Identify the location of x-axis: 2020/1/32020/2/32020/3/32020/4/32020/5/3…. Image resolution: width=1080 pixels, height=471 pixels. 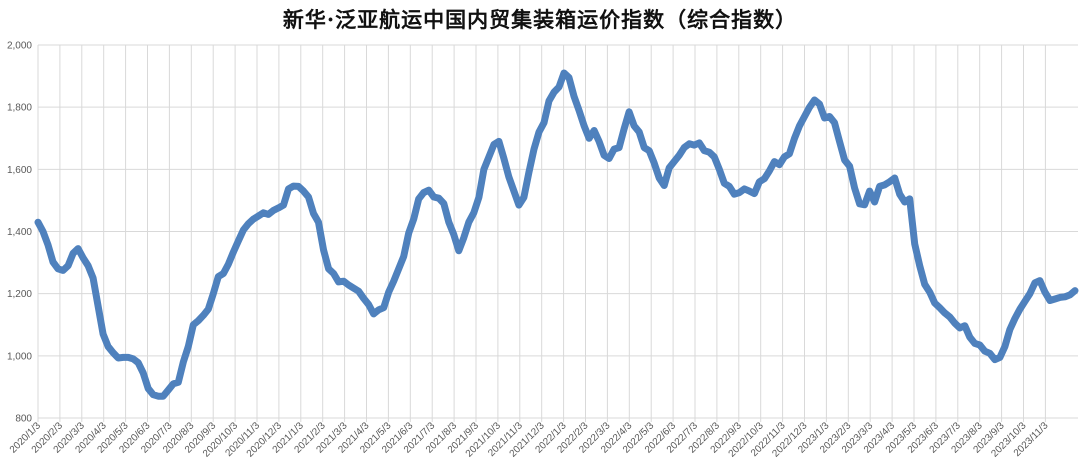
(529, 440).